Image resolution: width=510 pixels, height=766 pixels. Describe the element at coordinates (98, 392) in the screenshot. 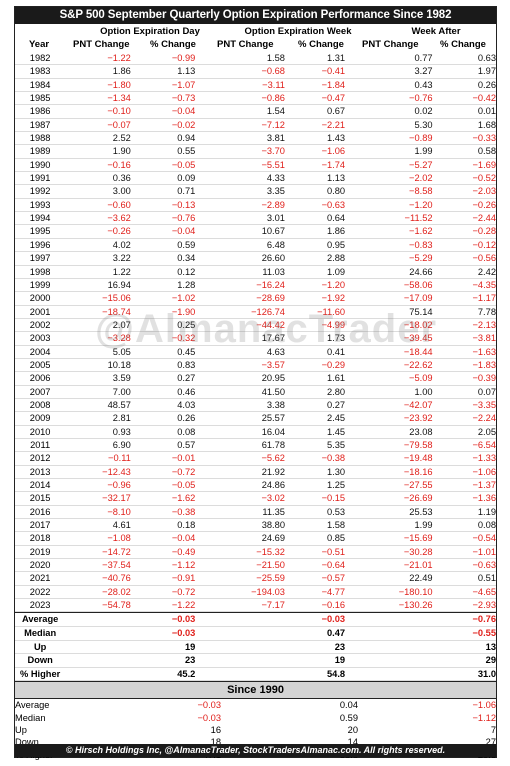

I see `day-pnt-cell: 7.00` at that location.